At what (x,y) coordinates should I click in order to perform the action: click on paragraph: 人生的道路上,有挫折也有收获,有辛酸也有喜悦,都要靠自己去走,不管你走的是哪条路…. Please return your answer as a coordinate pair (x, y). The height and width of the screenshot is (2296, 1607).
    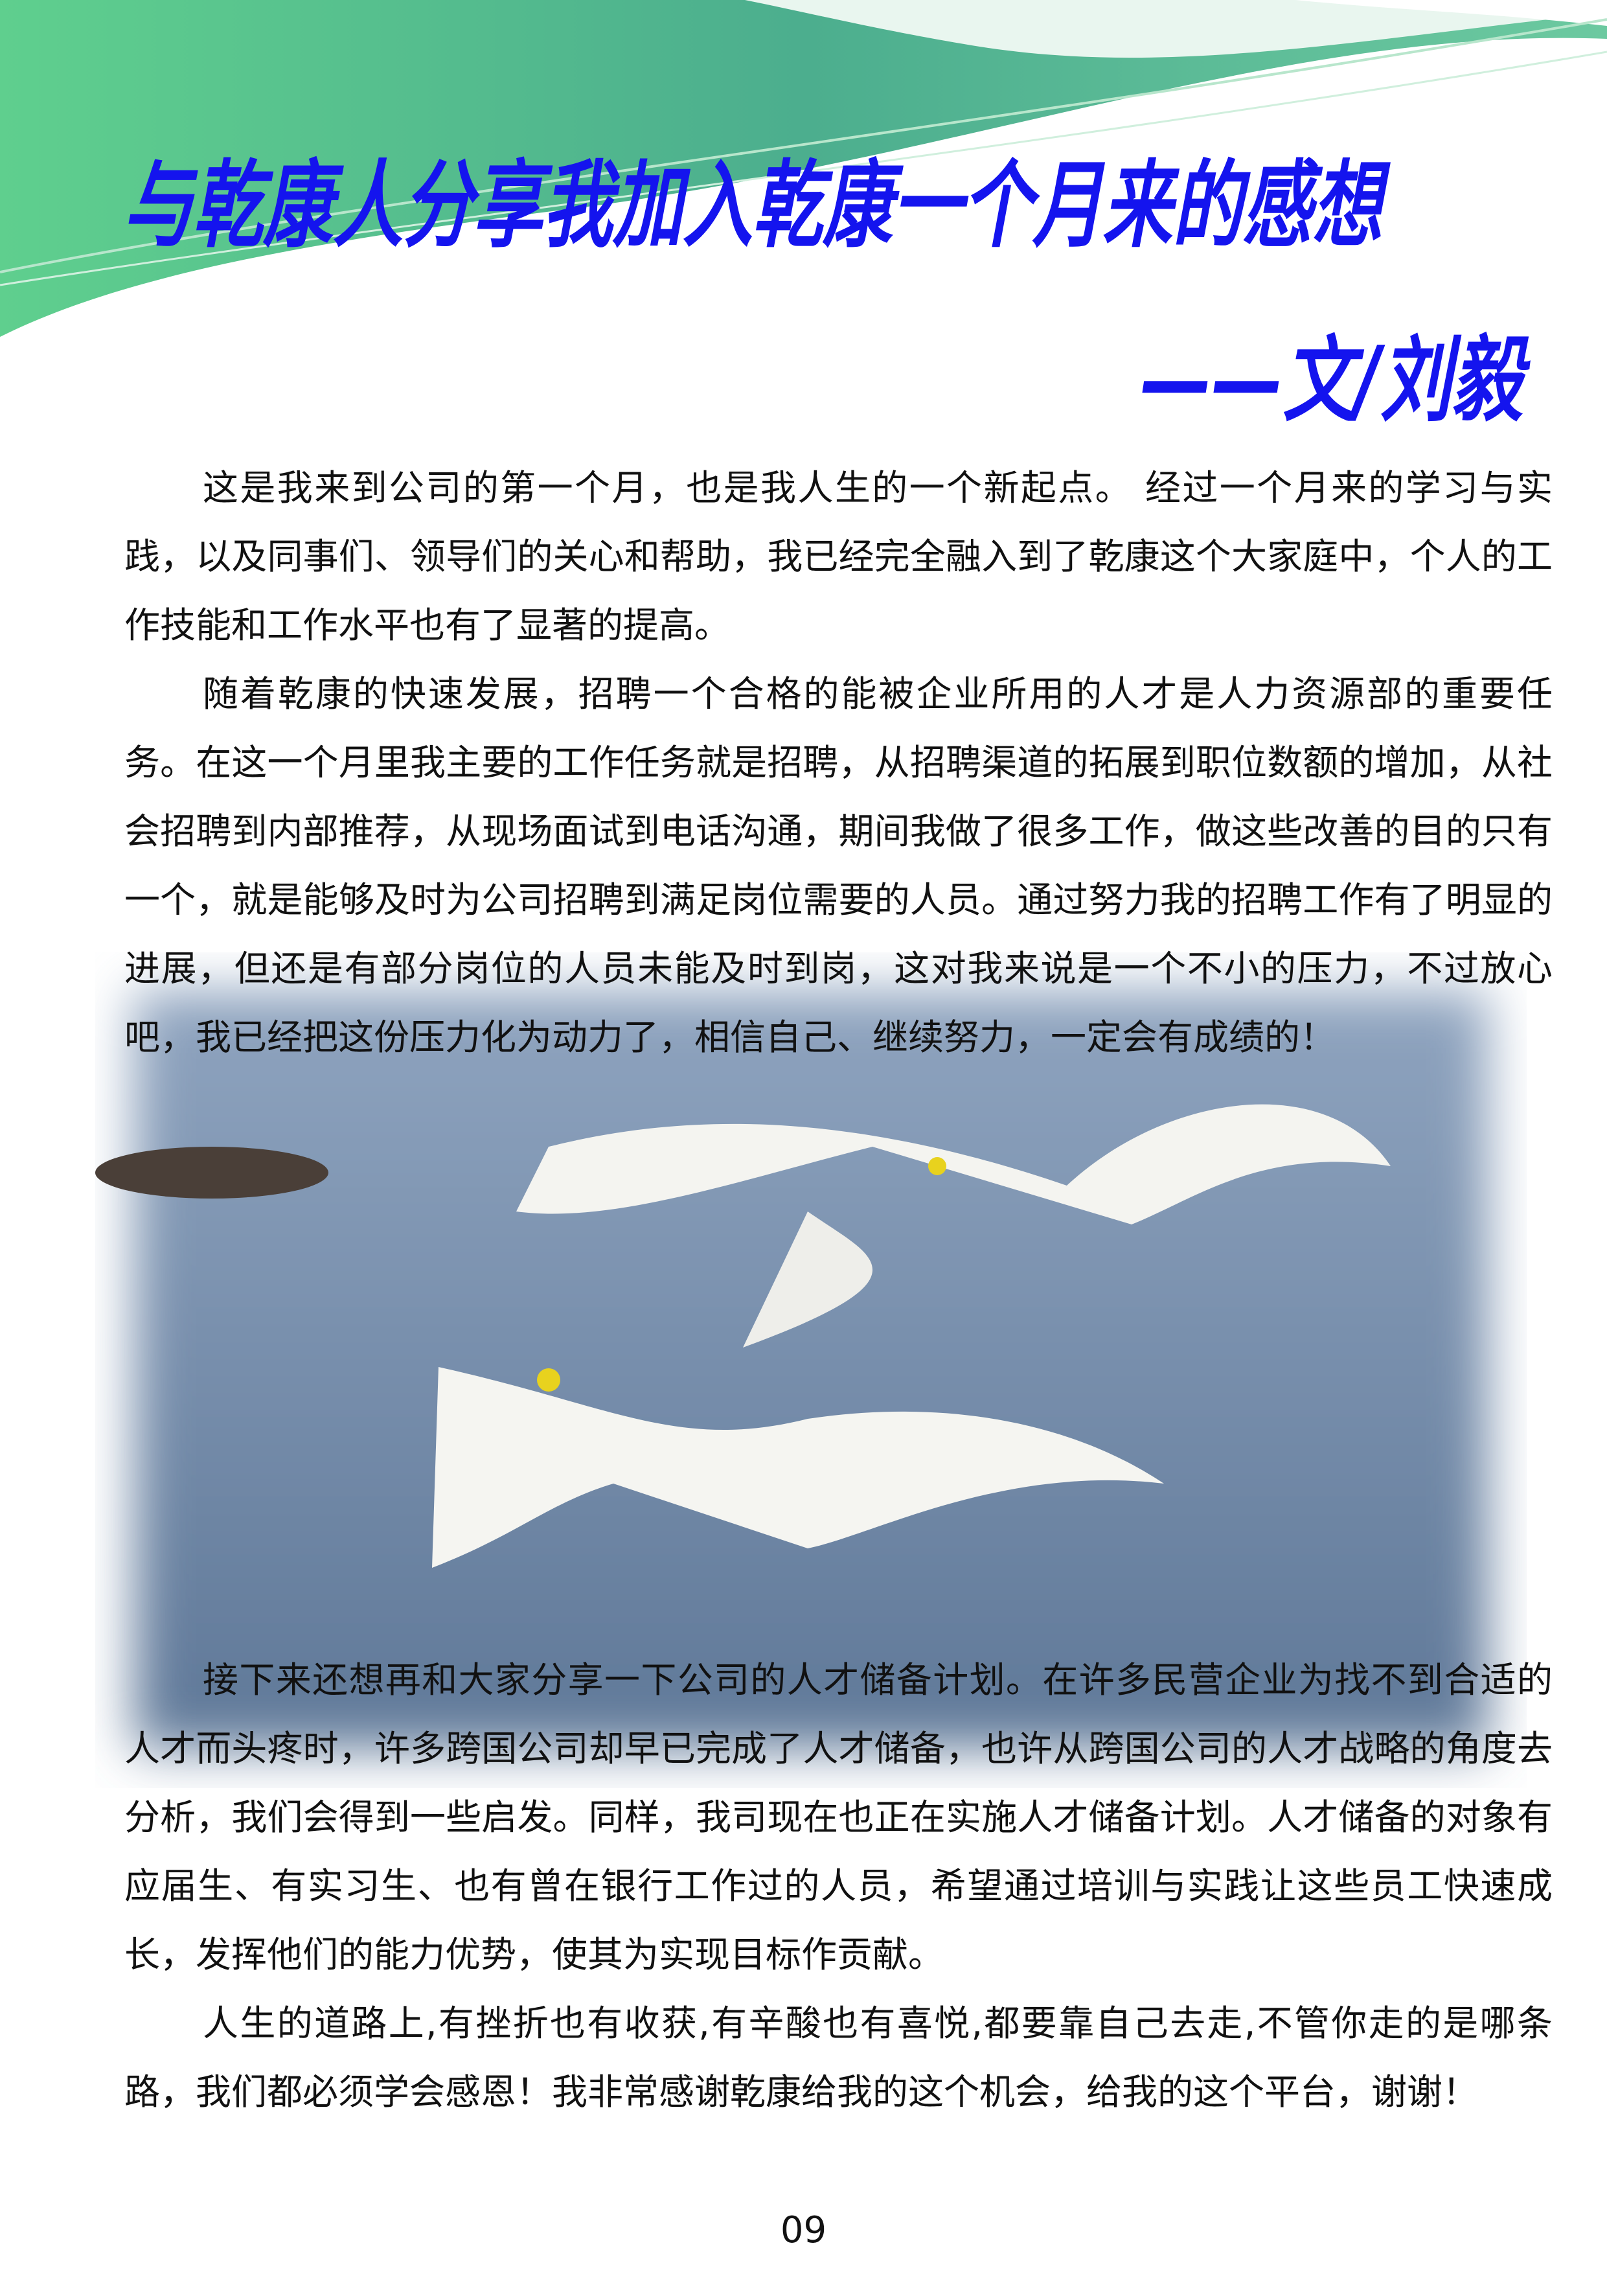
    Looking at the image, I should click on (838, 2058).